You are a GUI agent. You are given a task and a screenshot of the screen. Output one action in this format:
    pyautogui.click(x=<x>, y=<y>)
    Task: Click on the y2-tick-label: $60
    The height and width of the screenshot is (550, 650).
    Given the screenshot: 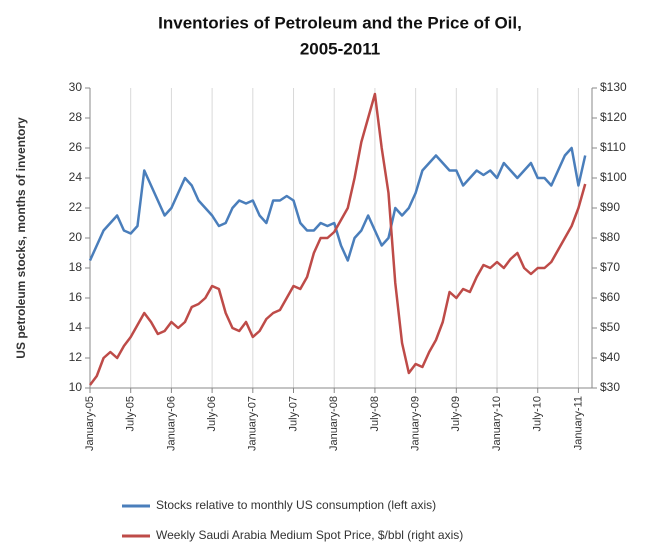 What is the action you would take?
    pyautogui.click(x=610, y=297)
    